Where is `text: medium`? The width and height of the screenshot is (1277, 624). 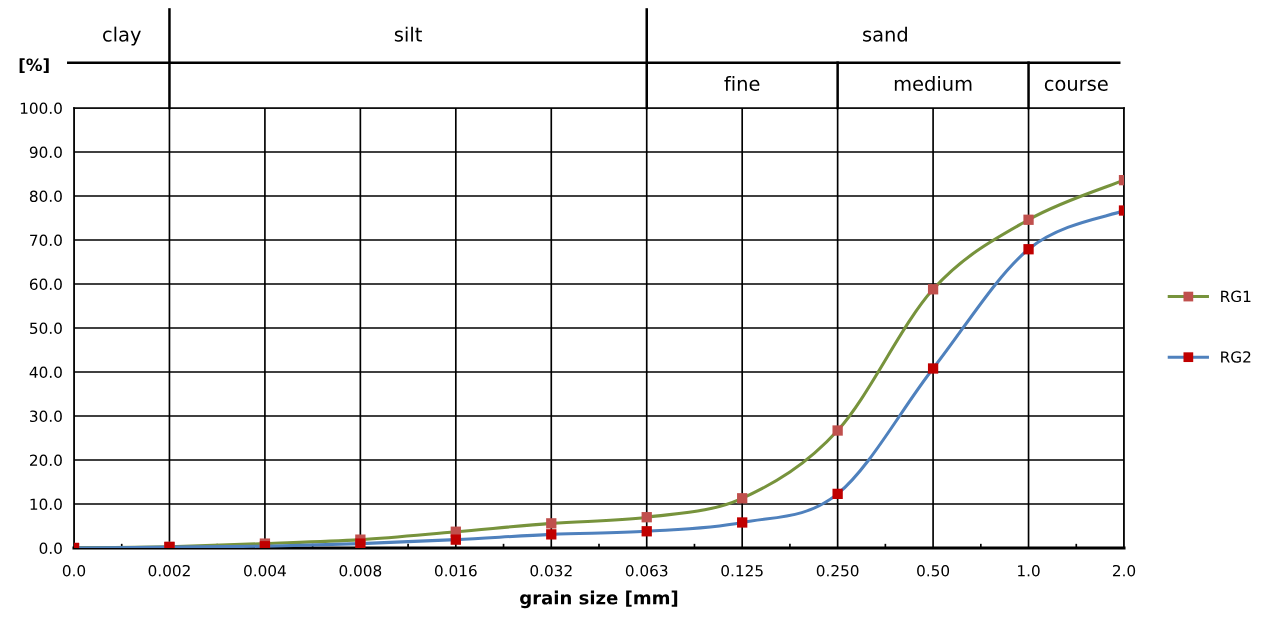
text: medium is located at coordinates (933, 83).